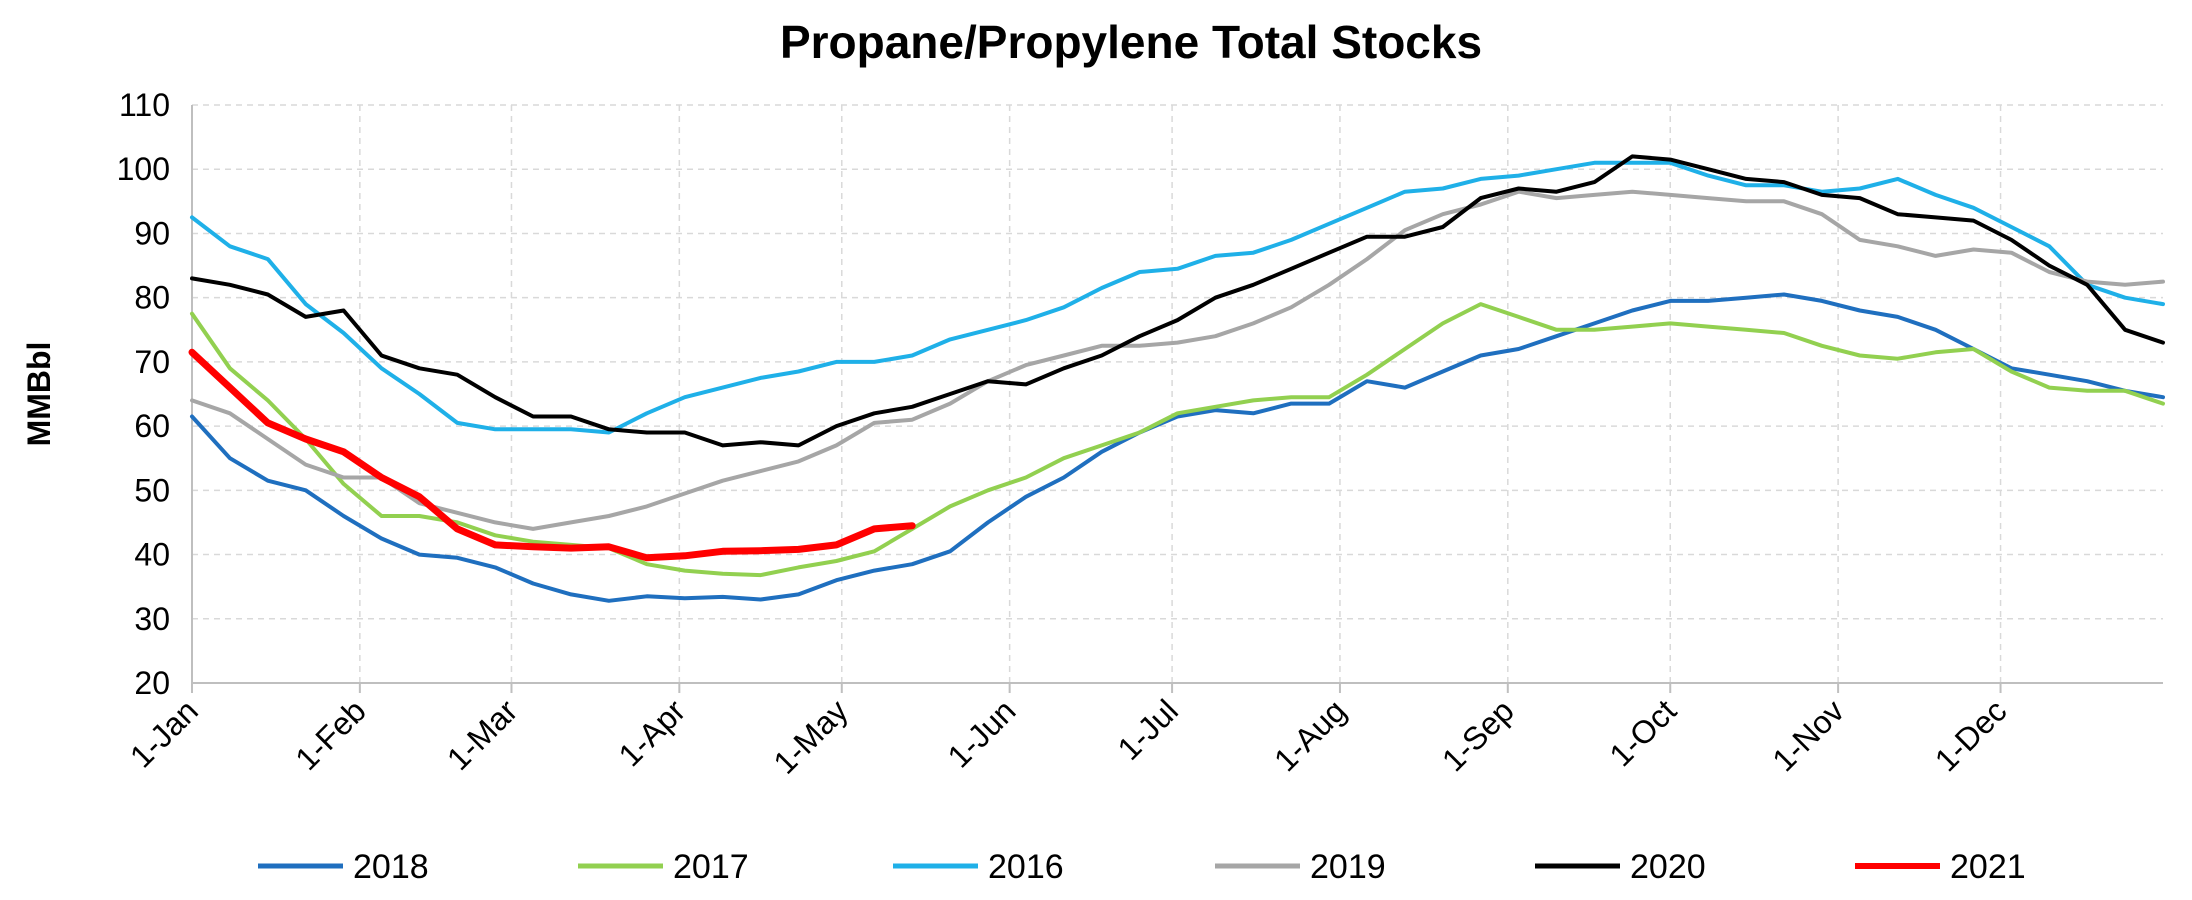 The width and height of the screenshot is (2192, 900). Describe the element at coordinates (330, 734) in the screenshot. I see `x-tick-label: 1-Feb` at that location.